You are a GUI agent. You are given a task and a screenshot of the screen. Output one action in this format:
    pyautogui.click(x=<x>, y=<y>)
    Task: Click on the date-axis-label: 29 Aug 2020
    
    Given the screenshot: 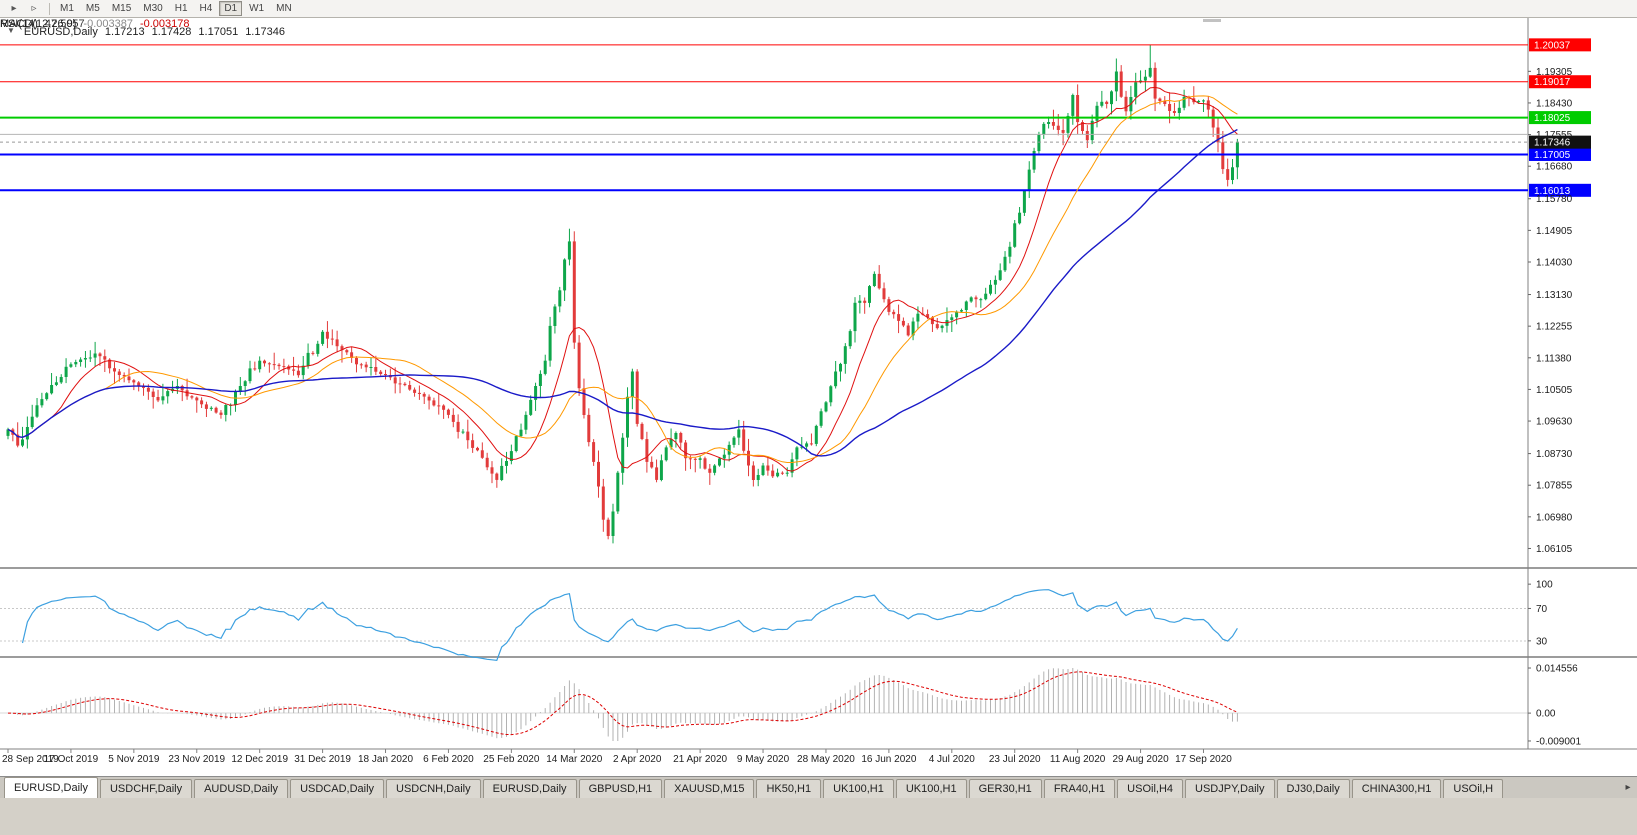 What is the action you would take?
    pyautogui.click(x=1140, y=759)
    